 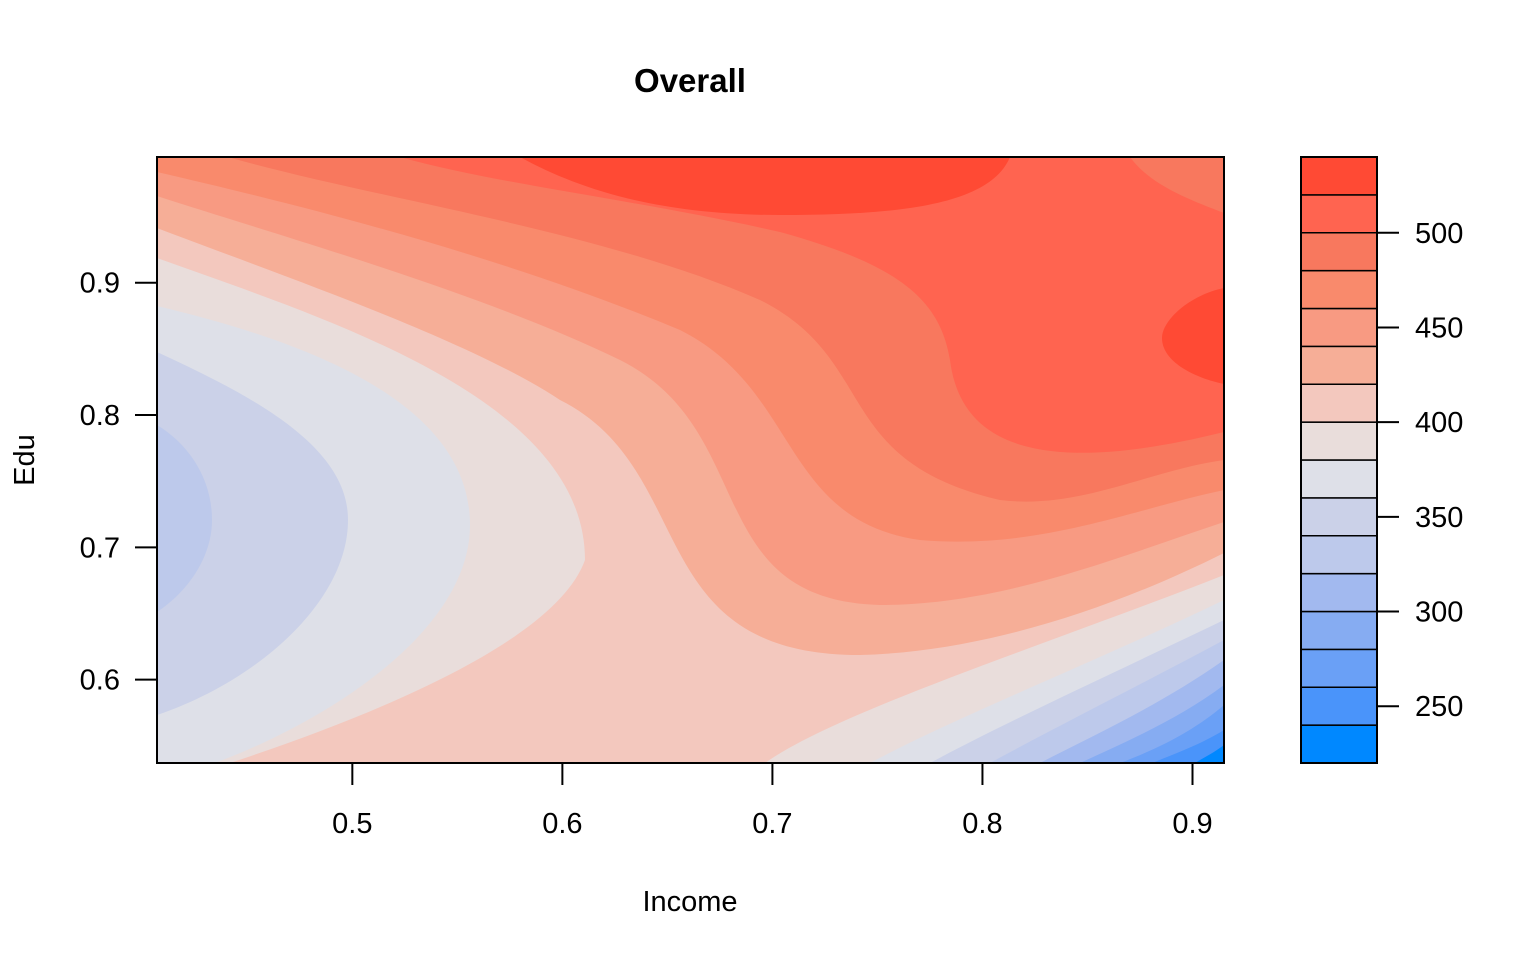 What do you see at coordinates (689, 902) in the screenshot?
I see `x-axis-label: Income` at bounding box center [689, 902].